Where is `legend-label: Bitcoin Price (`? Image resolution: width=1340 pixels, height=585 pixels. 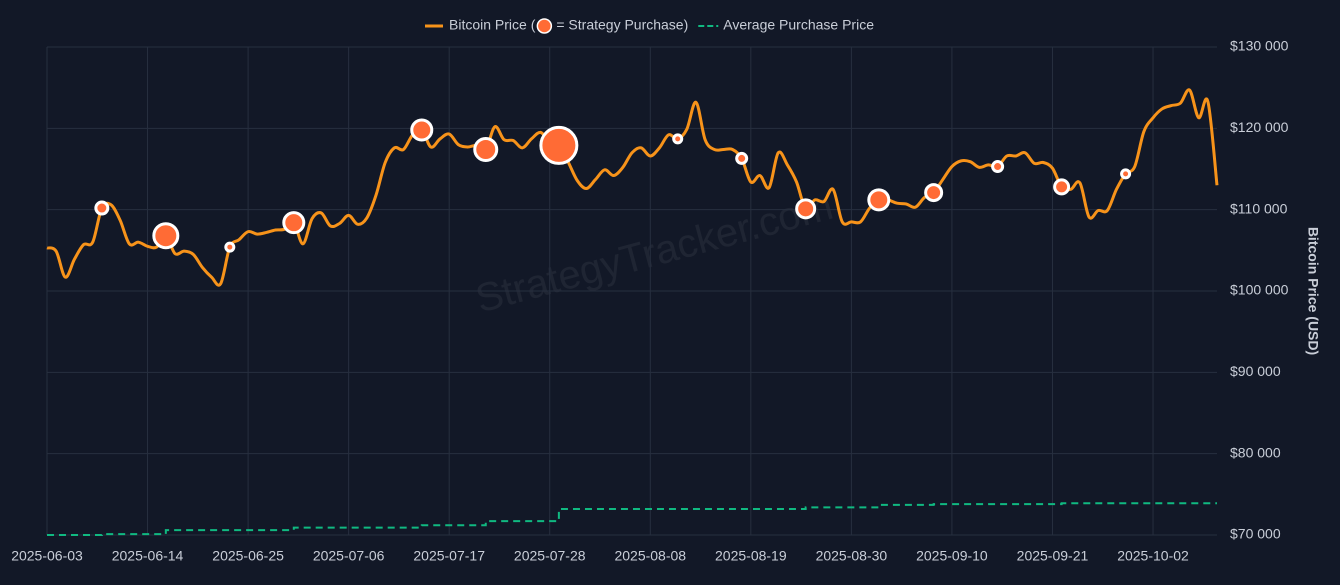 legend-label: Bitcoin Price ( is located at coordinates (492, 25).